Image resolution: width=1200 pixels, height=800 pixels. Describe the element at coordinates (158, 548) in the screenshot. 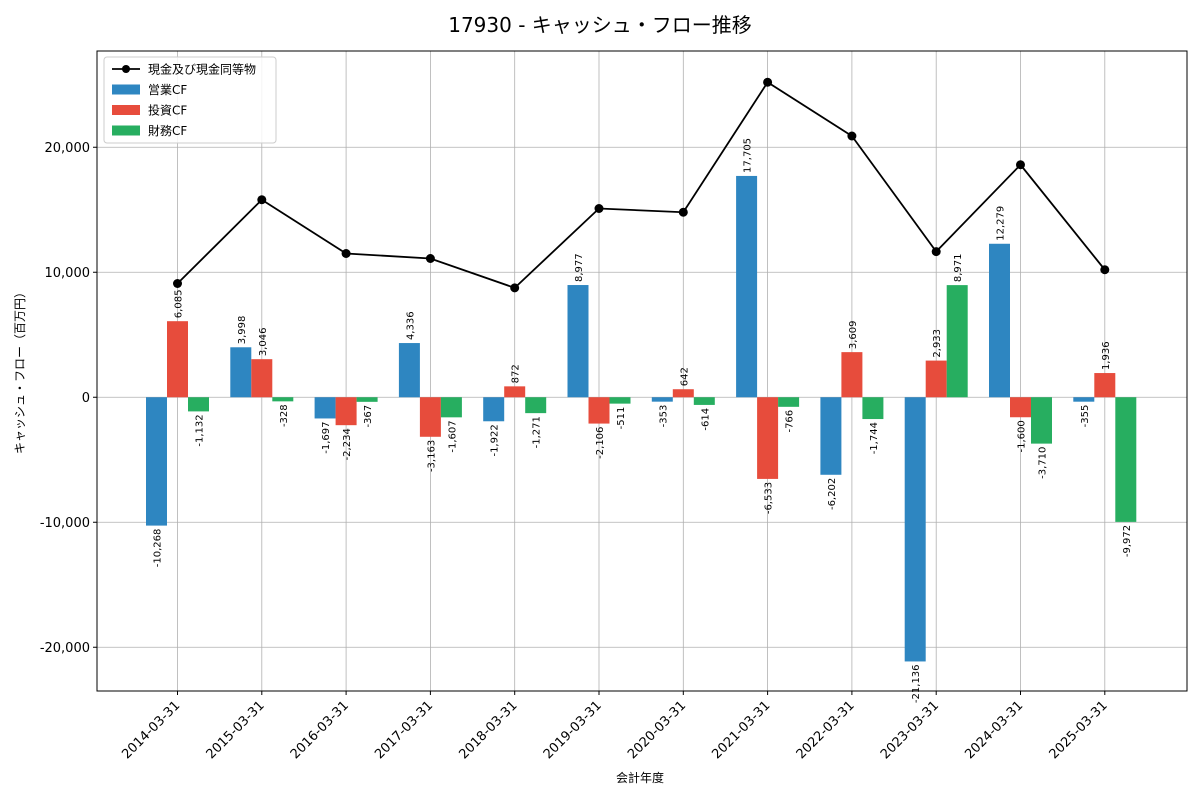

I see `data-label: -10,268` at that location.